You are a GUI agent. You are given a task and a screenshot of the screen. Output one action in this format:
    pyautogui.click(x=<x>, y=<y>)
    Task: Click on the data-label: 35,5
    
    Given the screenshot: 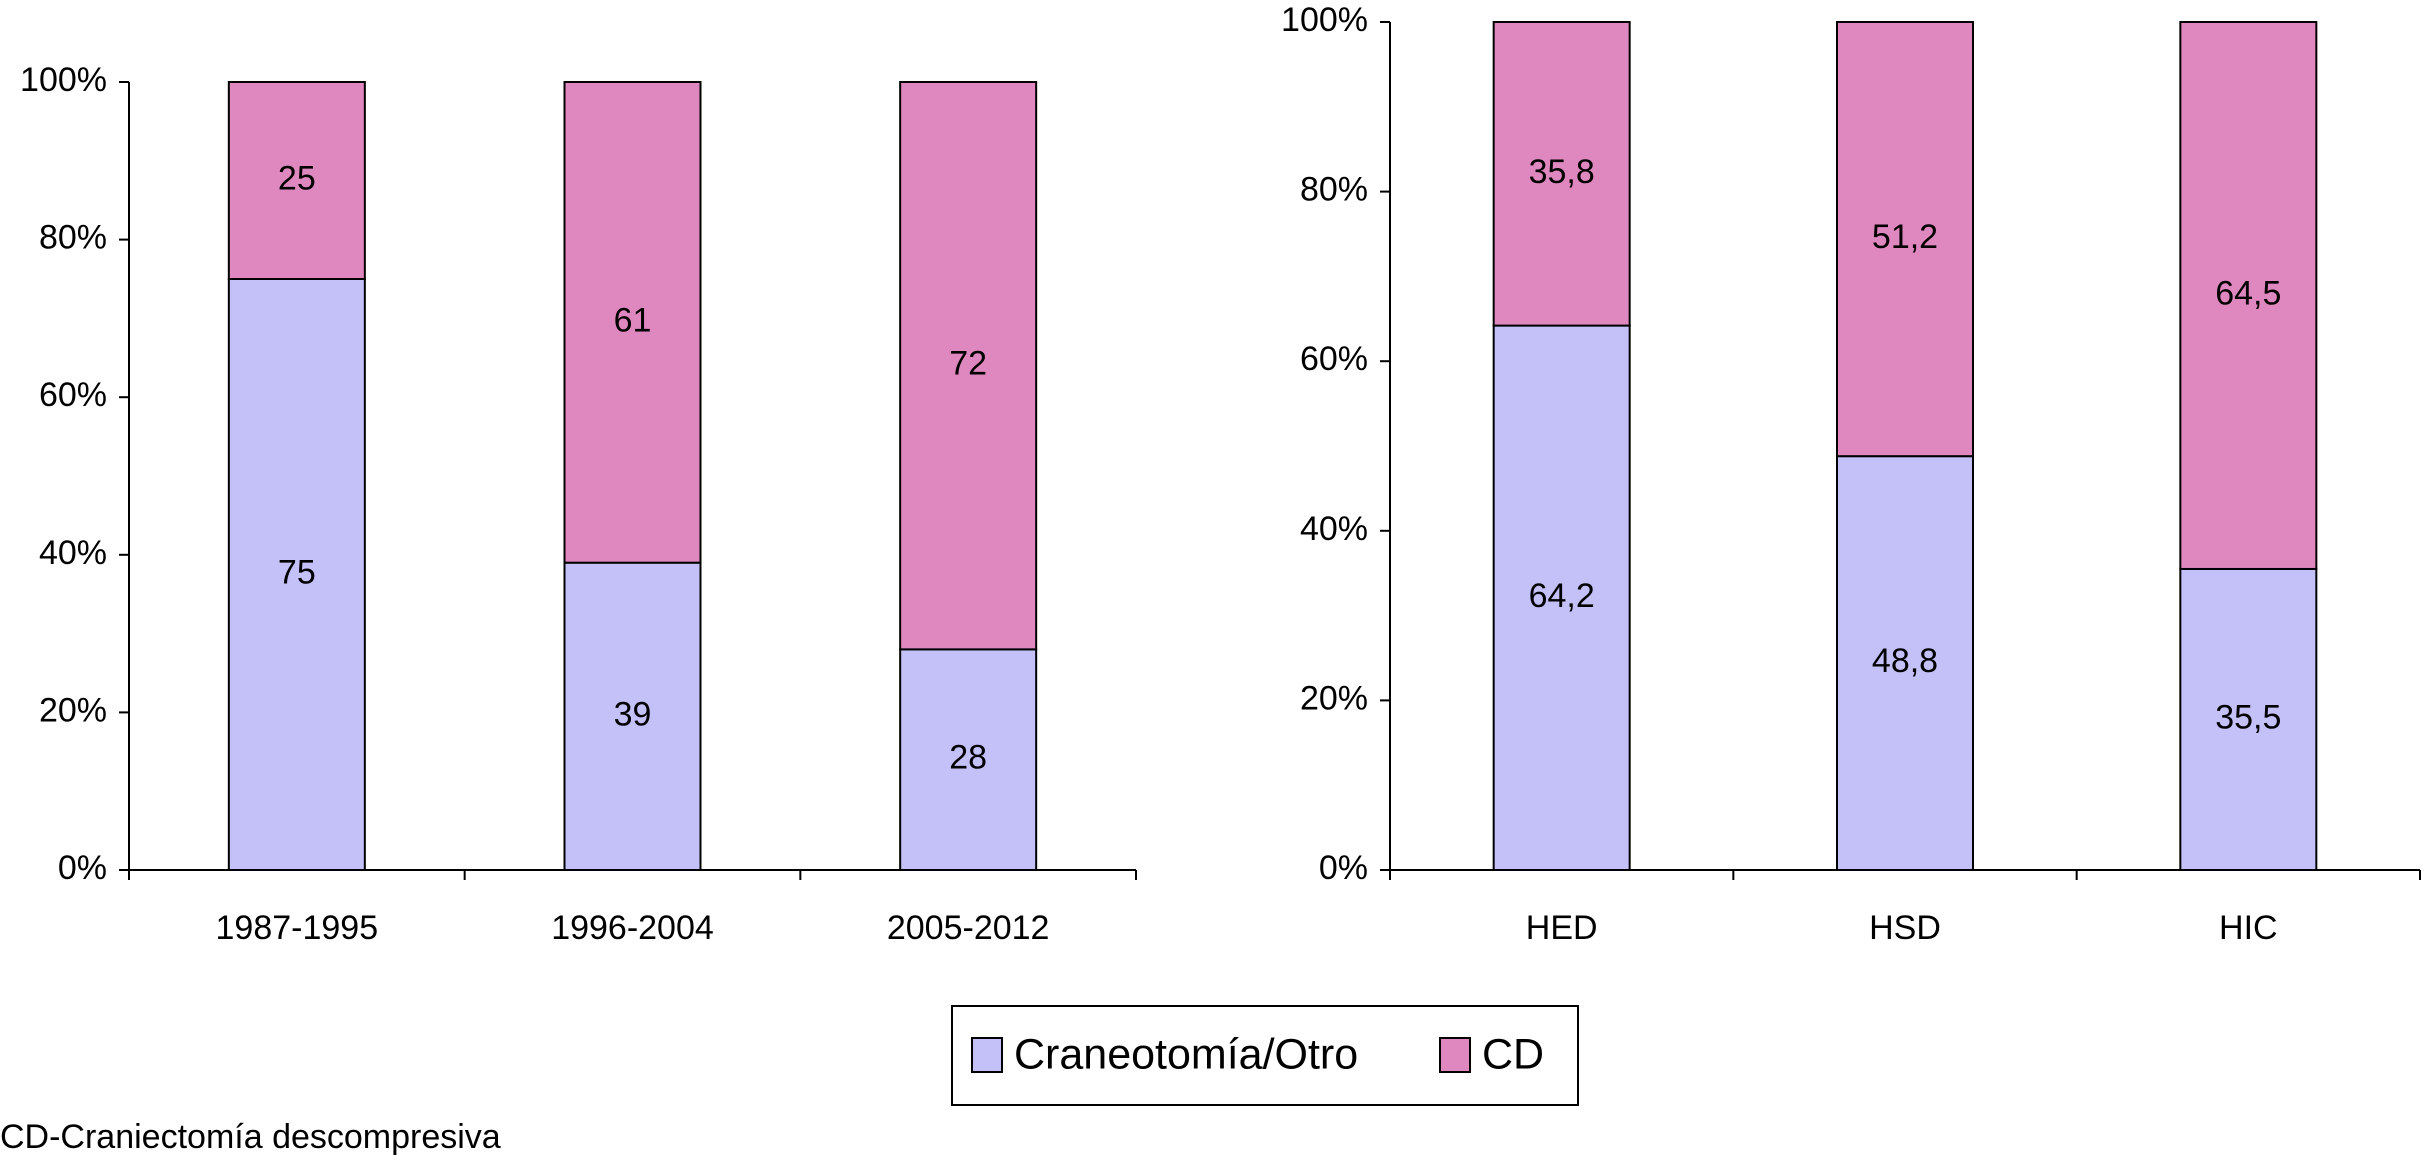 What is the action you would take?
    pyautogui.click(x=2248, y=717)
    